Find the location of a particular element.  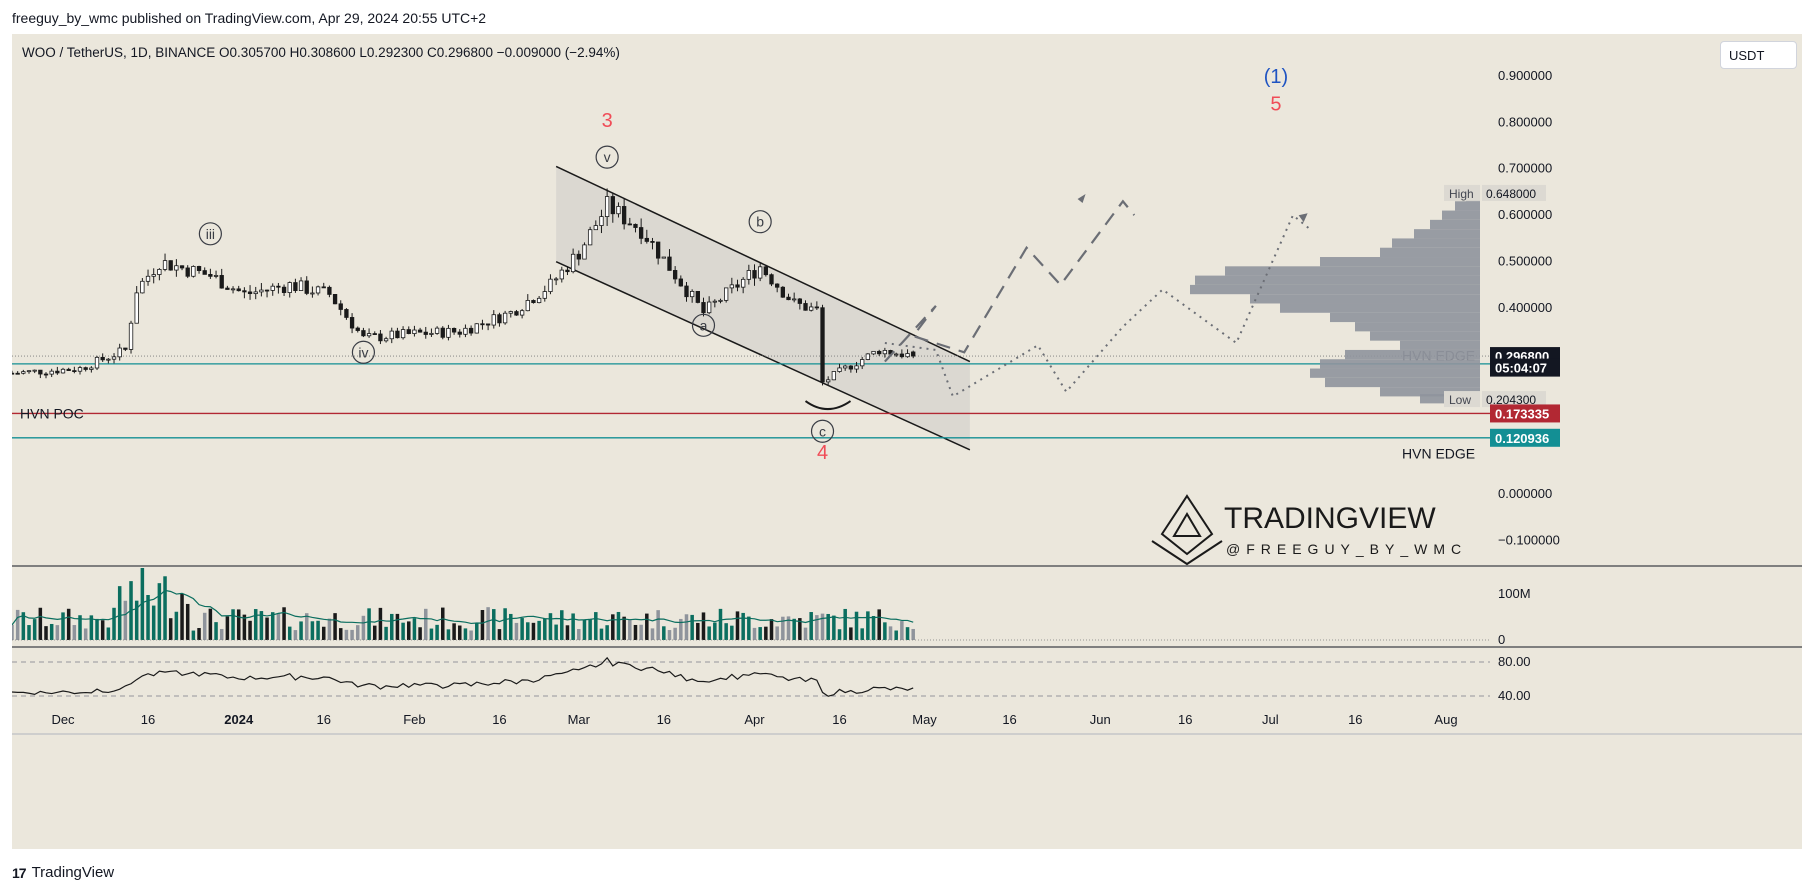

wave-label-b: b is located at coordinates (760, 222).